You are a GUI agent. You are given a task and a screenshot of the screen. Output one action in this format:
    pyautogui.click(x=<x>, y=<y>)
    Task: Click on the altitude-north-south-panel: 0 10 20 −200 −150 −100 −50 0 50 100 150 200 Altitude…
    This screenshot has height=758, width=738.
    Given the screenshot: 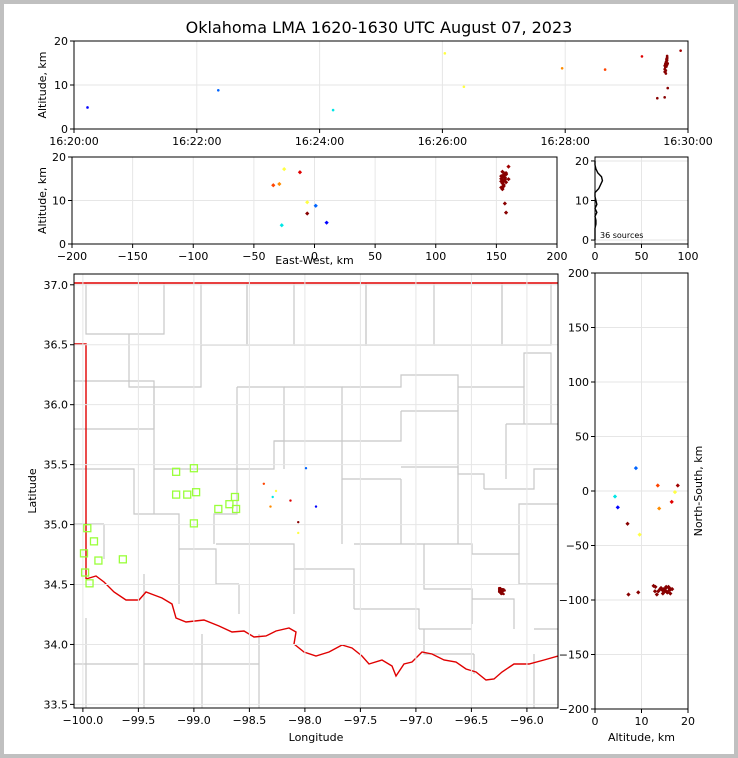 What is the action you would take?
    pyautogui.click(x=632, y=505)
    